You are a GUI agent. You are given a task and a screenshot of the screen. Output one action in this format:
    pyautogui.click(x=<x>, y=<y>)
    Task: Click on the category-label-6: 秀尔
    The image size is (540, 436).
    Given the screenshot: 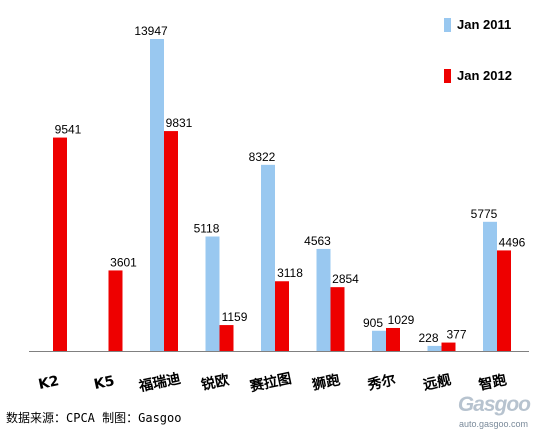 What is the action you would take?
    pyautogui.click(x=381, y=382)
    